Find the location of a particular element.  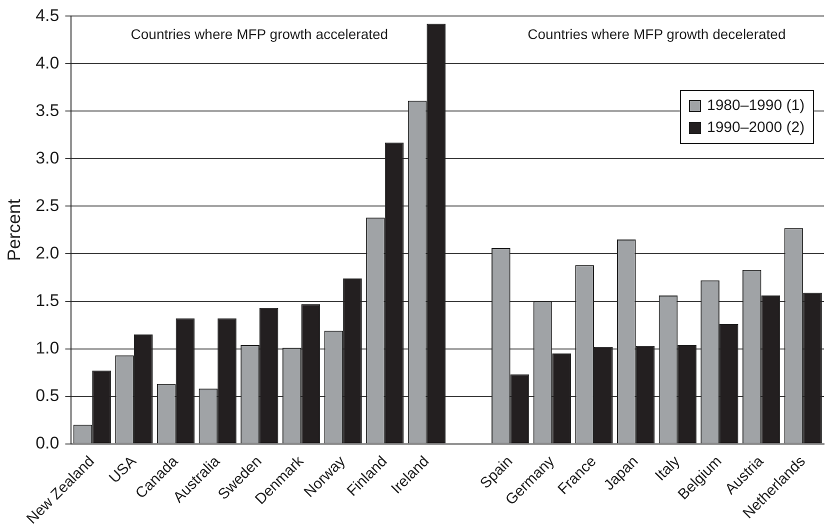

x-tick-label: Italy is located at coordinates (668, 468).